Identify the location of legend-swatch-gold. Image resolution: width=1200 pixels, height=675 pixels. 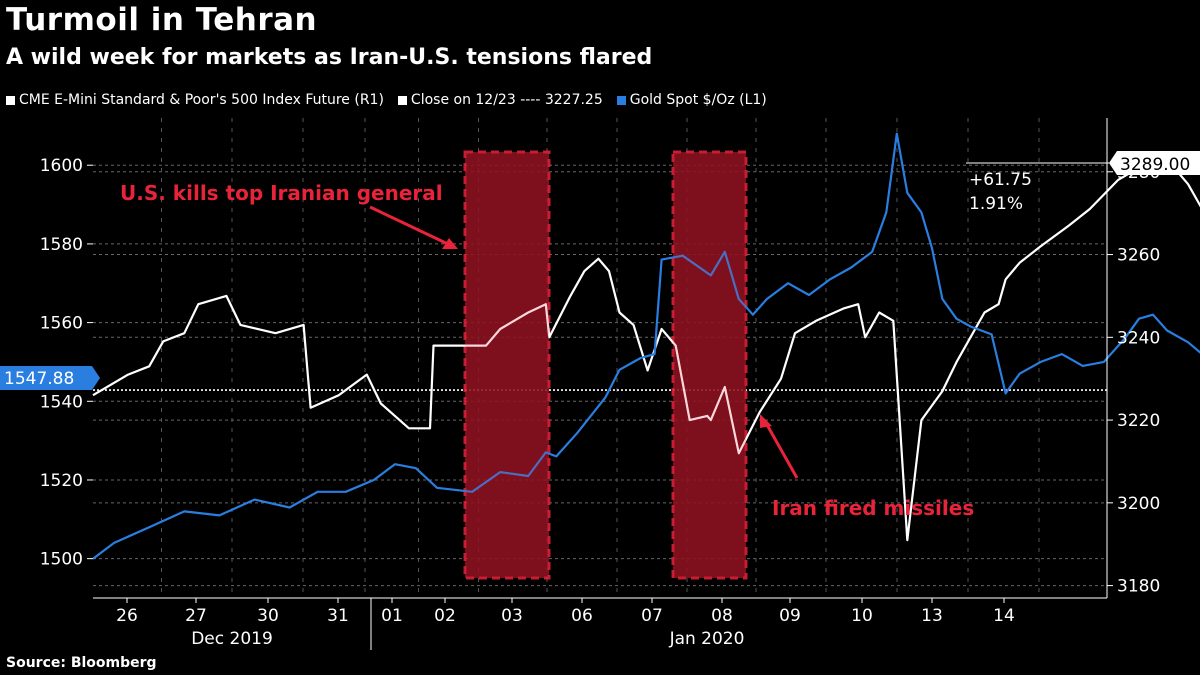
(621, 100).